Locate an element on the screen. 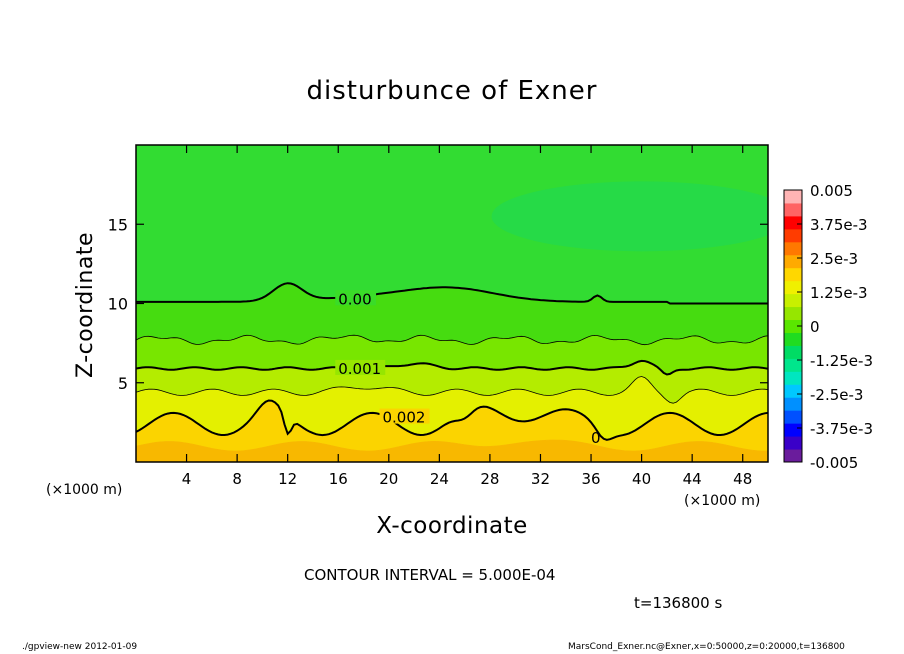 Image resolution: width=904 pixels, height=654 pixels. chart-title: disturbunce of Exner is located at coordinates (452, 91).